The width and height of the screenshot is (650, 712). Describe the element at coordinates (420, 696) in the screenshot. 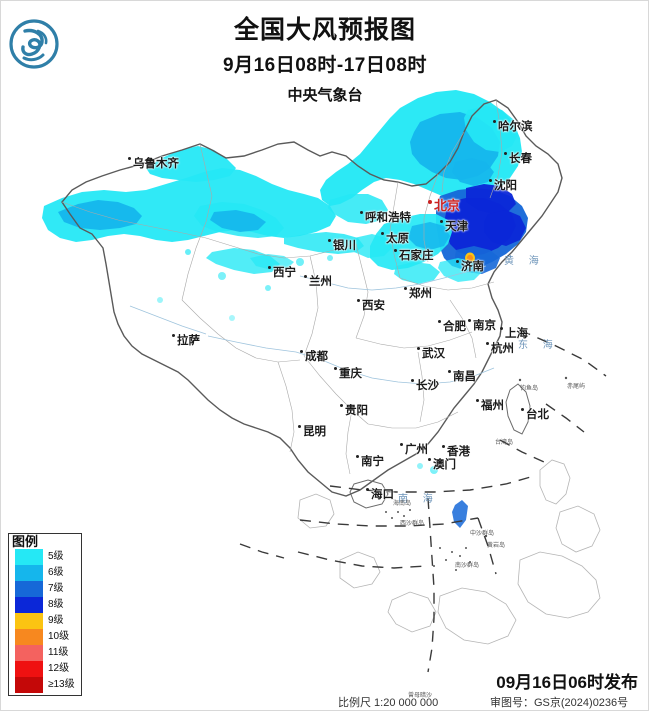

I see `island-label: 曾母暗沙` at that location.